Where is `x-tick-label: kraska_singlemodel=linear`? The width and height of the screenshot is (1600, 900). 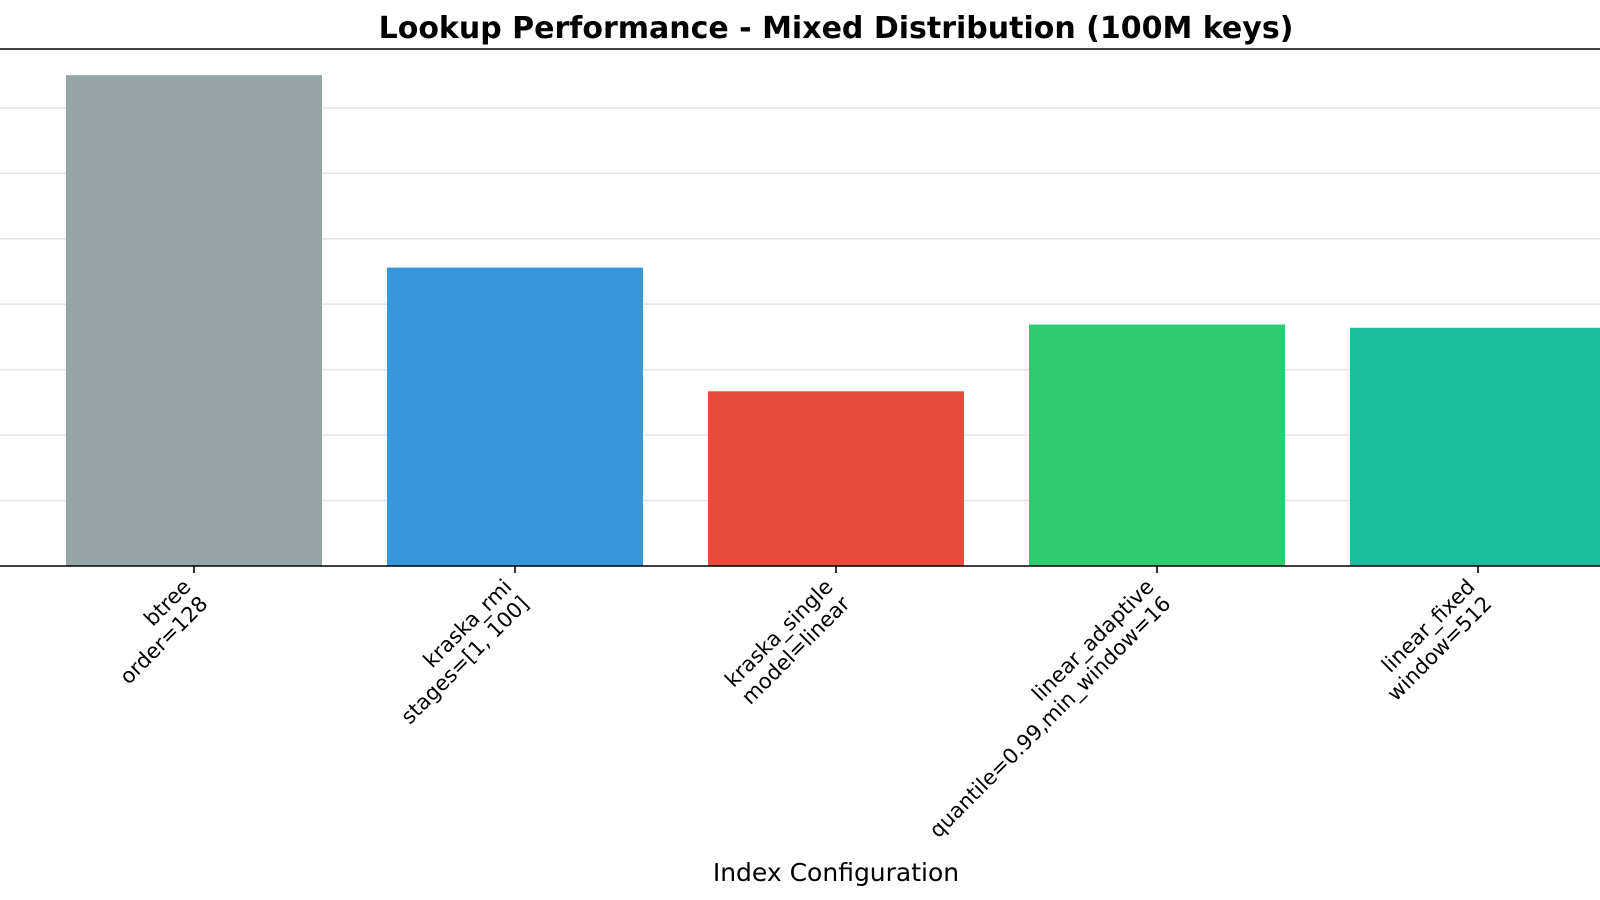 x-tick-label: kraska_singlemodel=linear is located at coordinates (787, 641).